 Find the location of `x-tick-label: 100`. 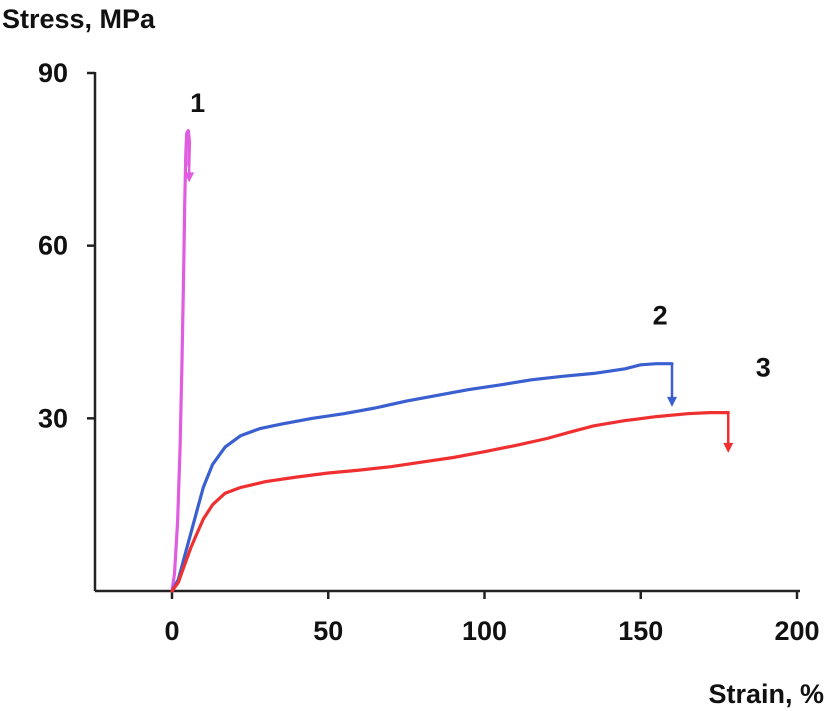

x-tick-label: 100 is located at coordinates (484, 631).